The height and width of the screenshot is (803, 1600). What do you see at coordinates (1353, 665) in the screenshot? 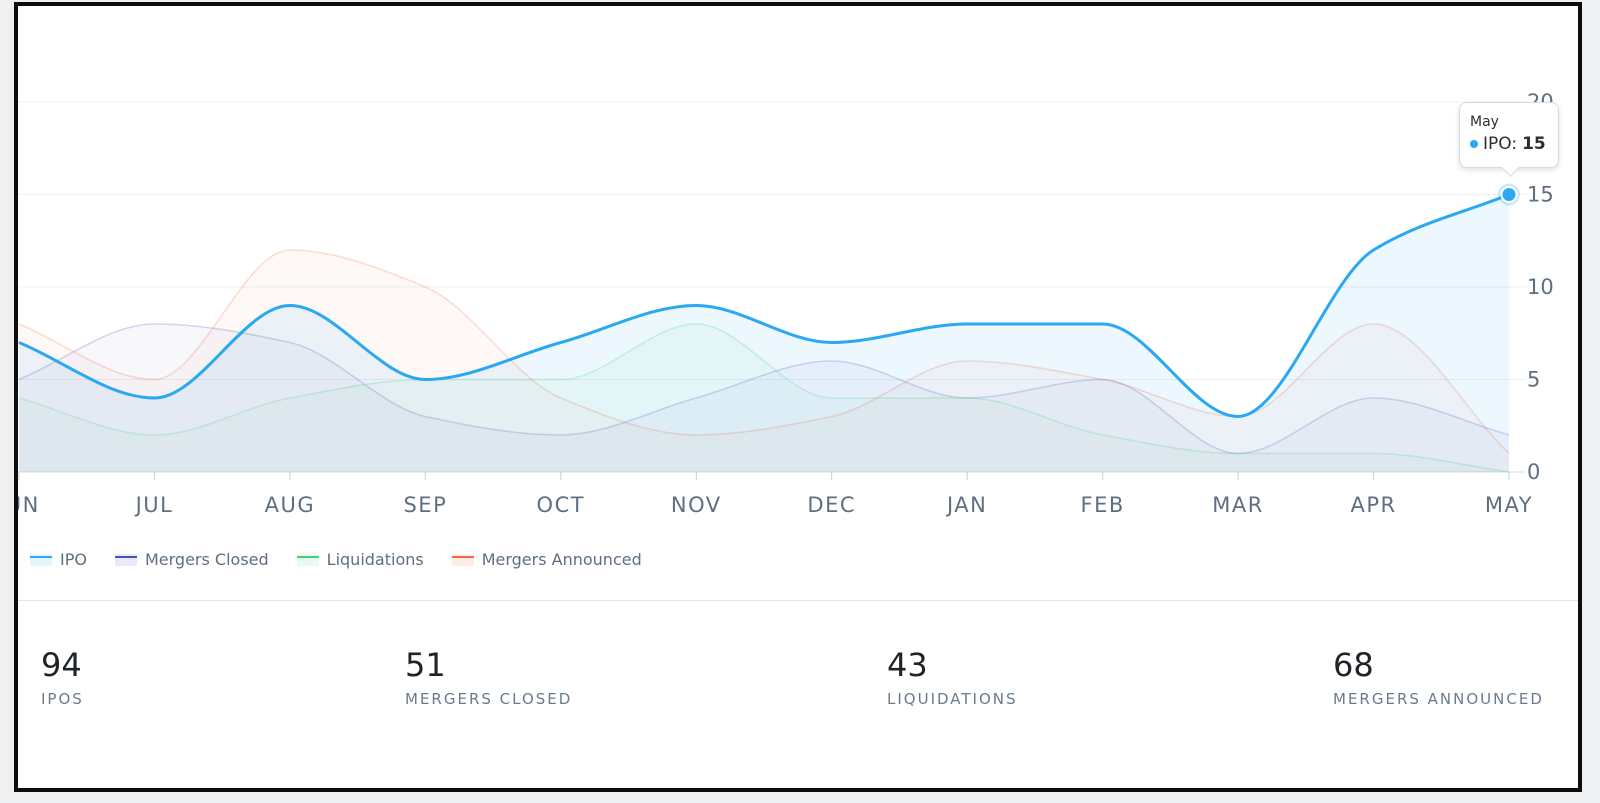
I see `stat-value-mergers-announced: 68` at bounding box center [1353, 665].